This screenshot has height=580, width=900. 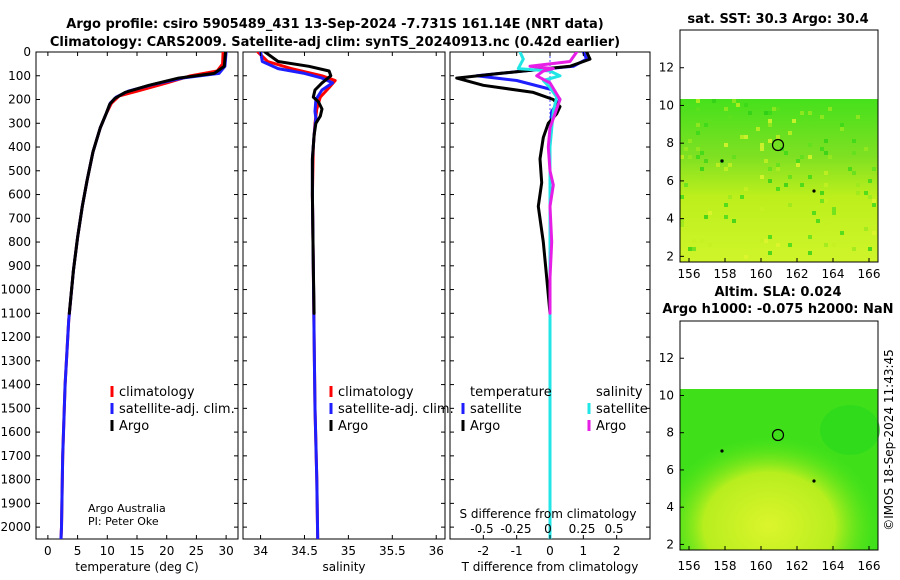 What do you see at coordinates (19, 266) in the screenshot?
I see `depth-tick-label: 900` at bounding box center [19, 266].